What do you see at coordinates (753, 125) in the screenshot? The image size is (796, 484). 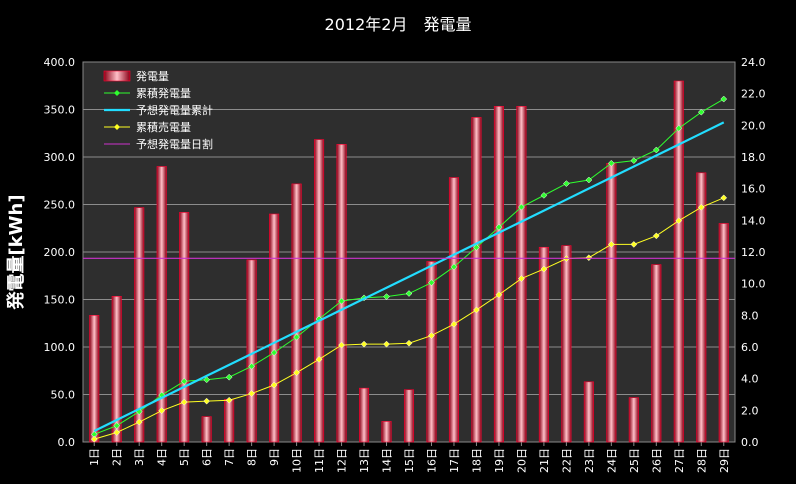 I see `y2-tick-label: 20.0` at bounding box center [753, 125].